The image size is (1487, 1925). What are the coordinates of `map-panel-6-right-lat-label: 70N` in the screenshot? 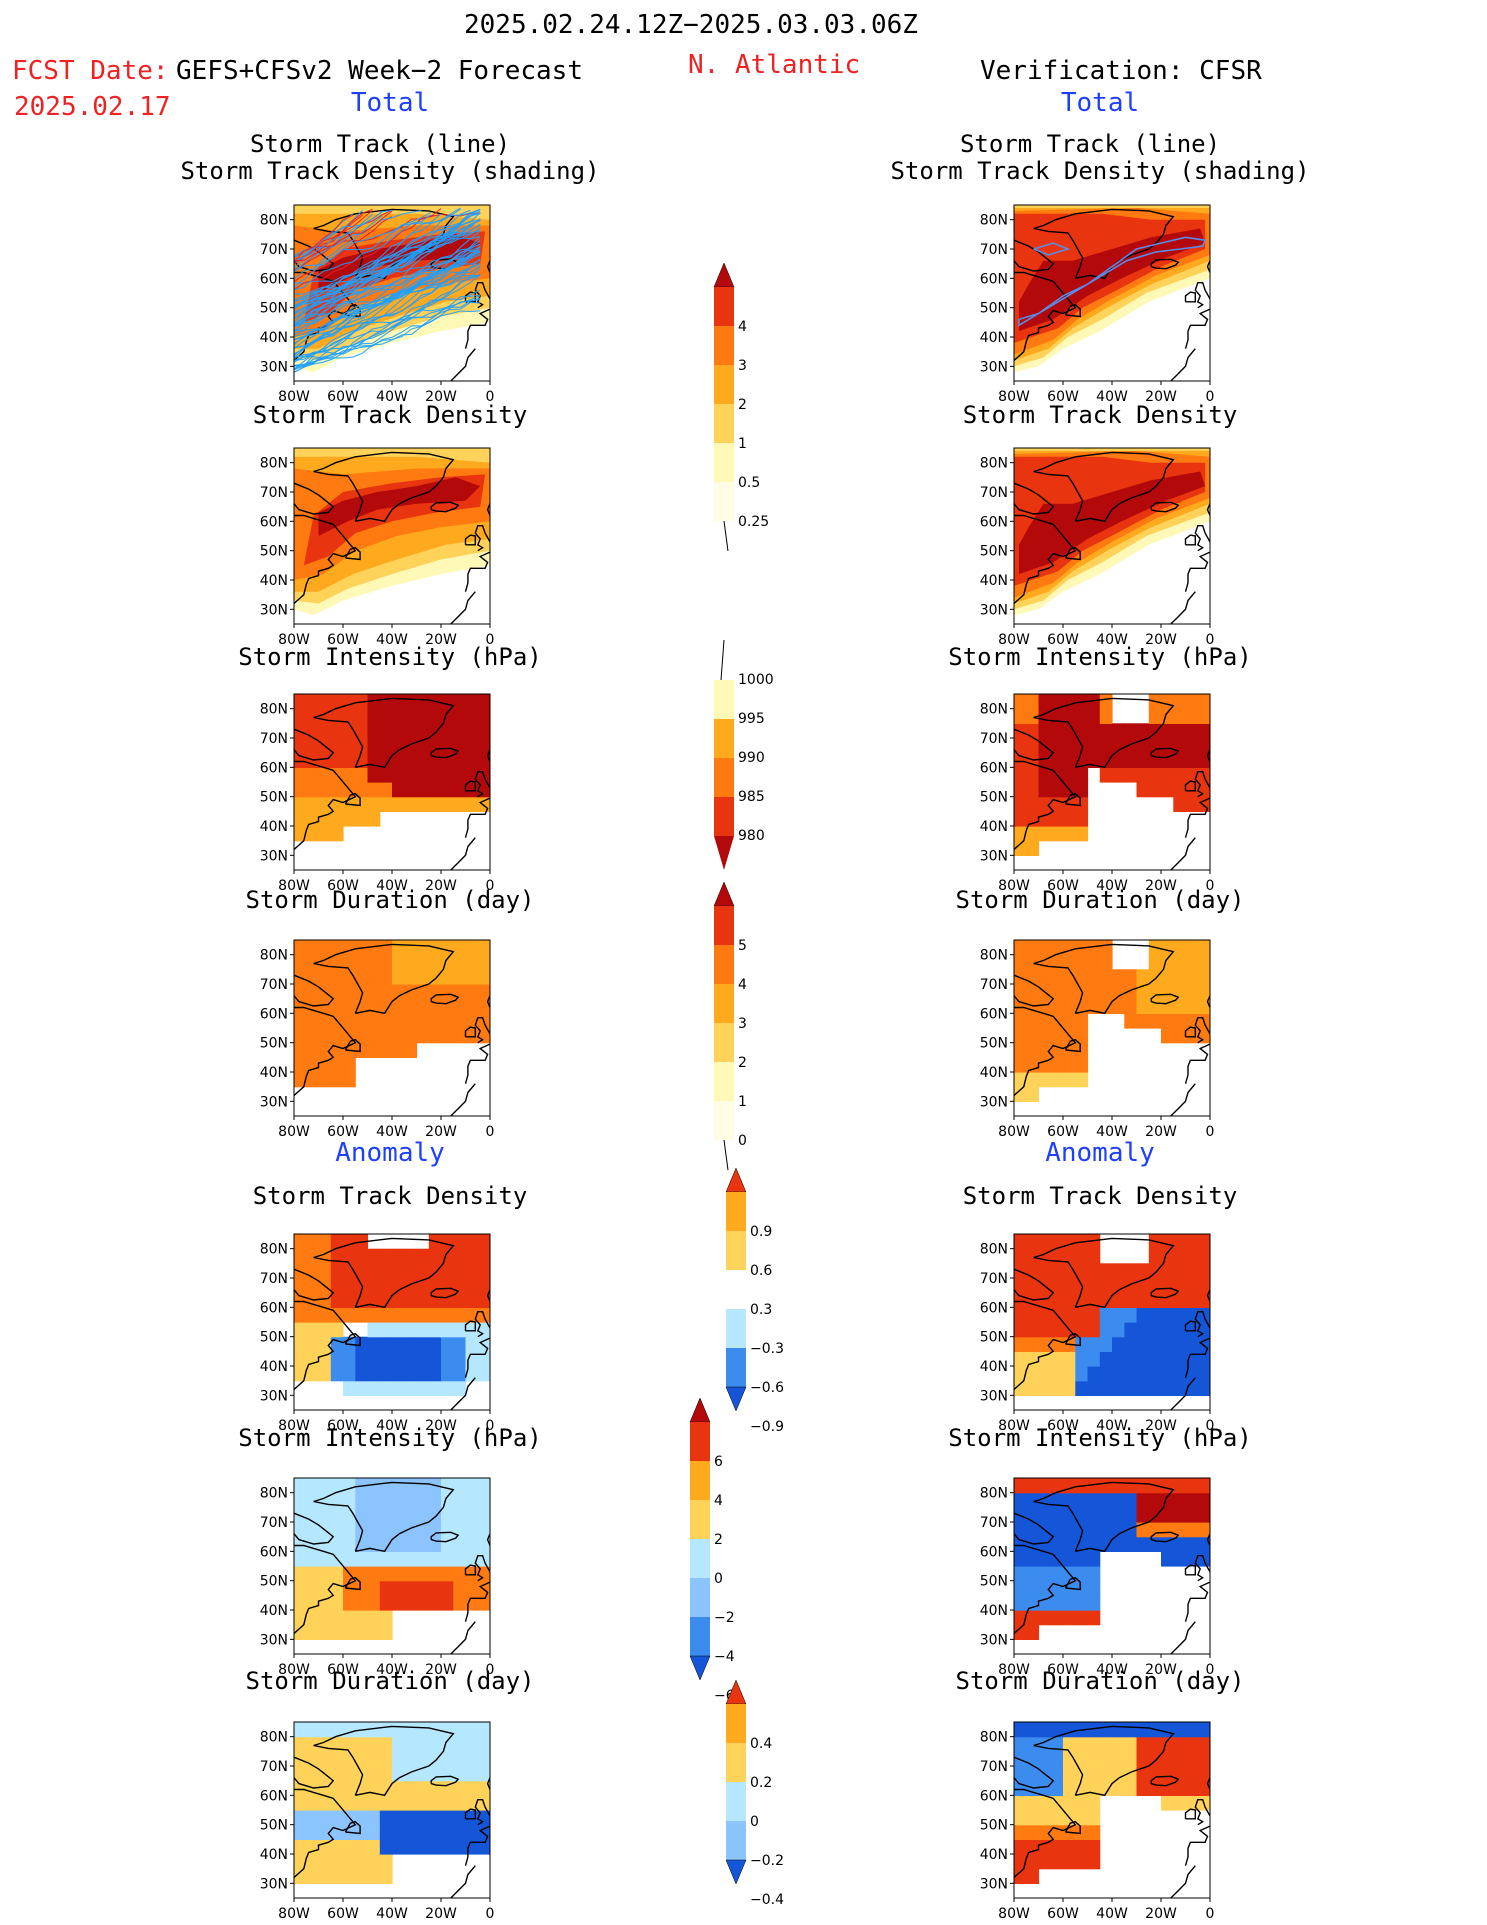 It's located at (994, 1767).